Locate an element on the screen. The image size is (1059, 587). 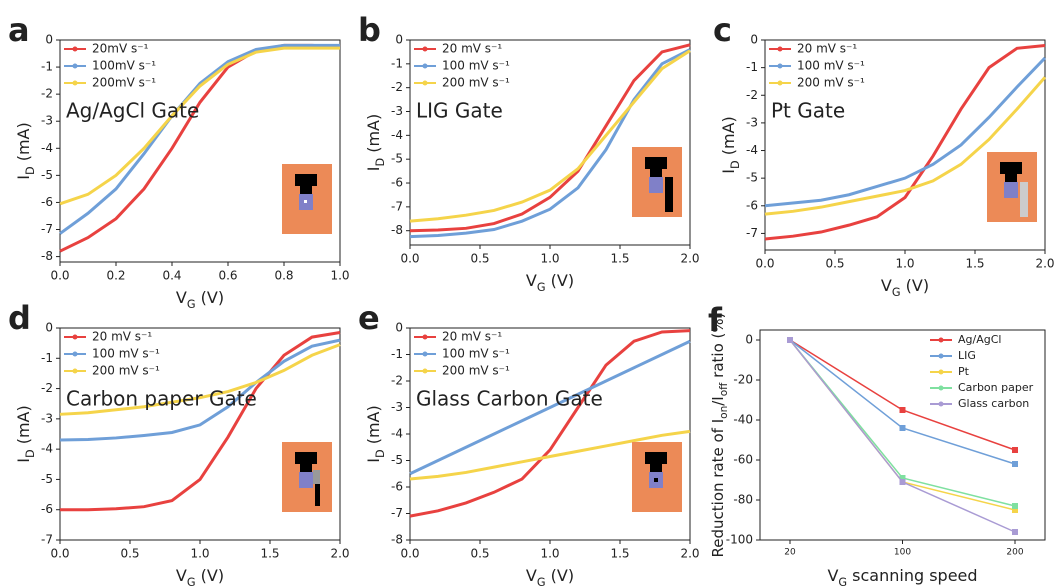
x-tick-label: 0.6 is located at coordinates (227, 276).